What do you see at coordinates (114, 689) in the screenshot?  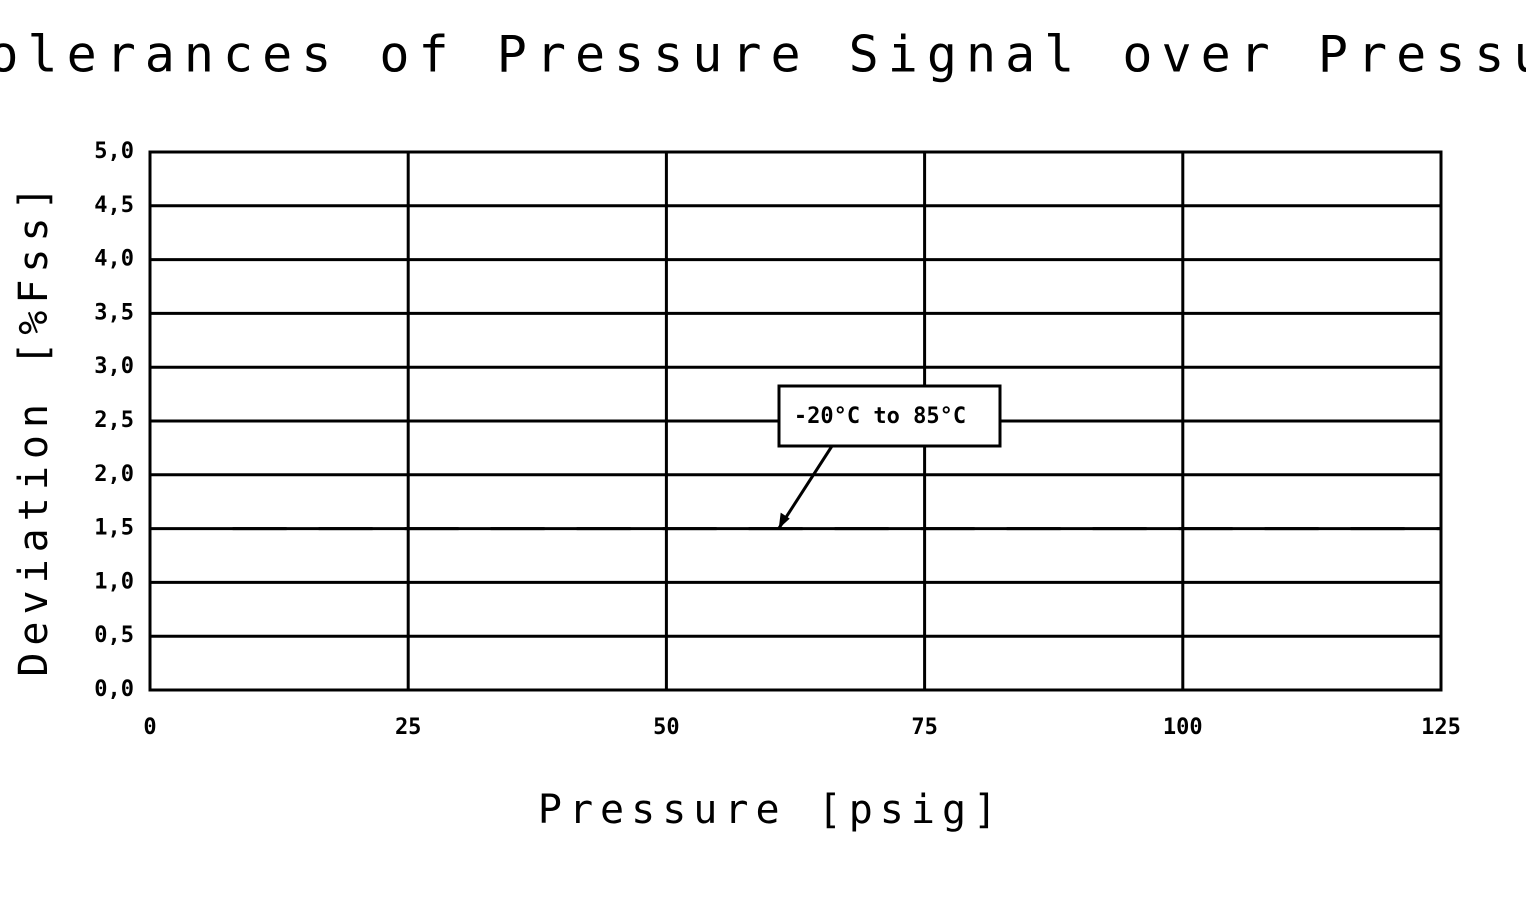 I see `y-tick-label: 0,0` at bounding box center [114, 689].